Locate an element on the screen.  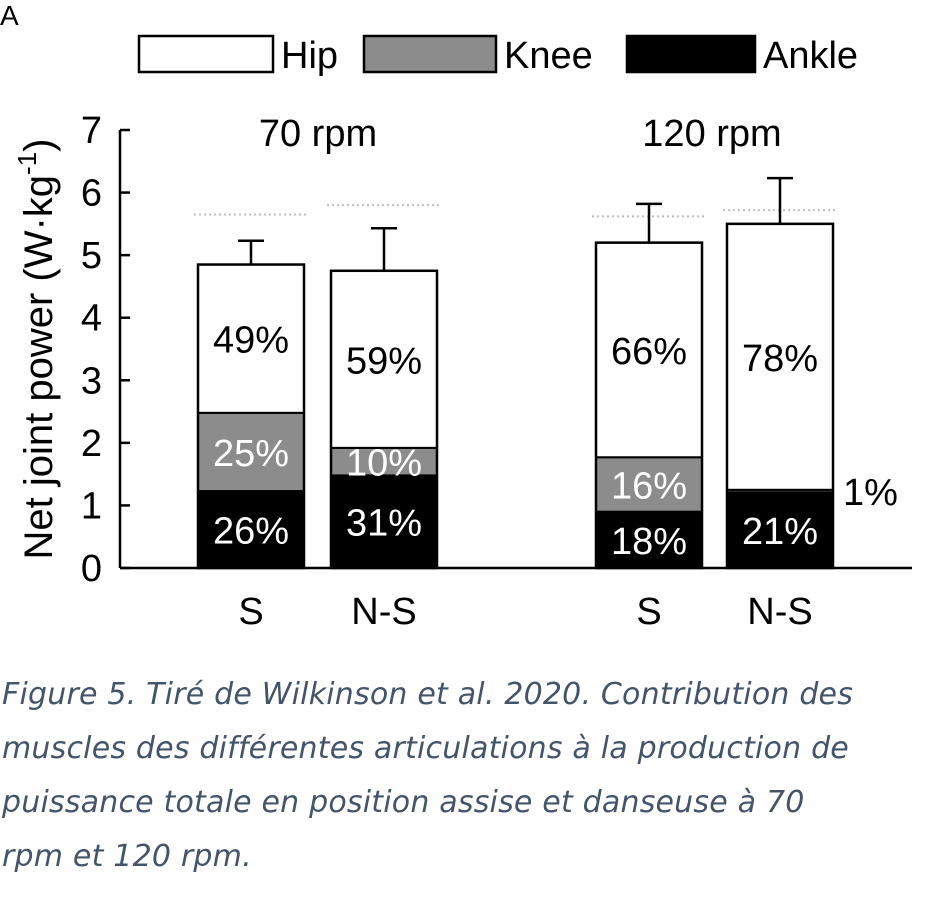
y-tick-label: 5 is located at coordinates (91, 256).